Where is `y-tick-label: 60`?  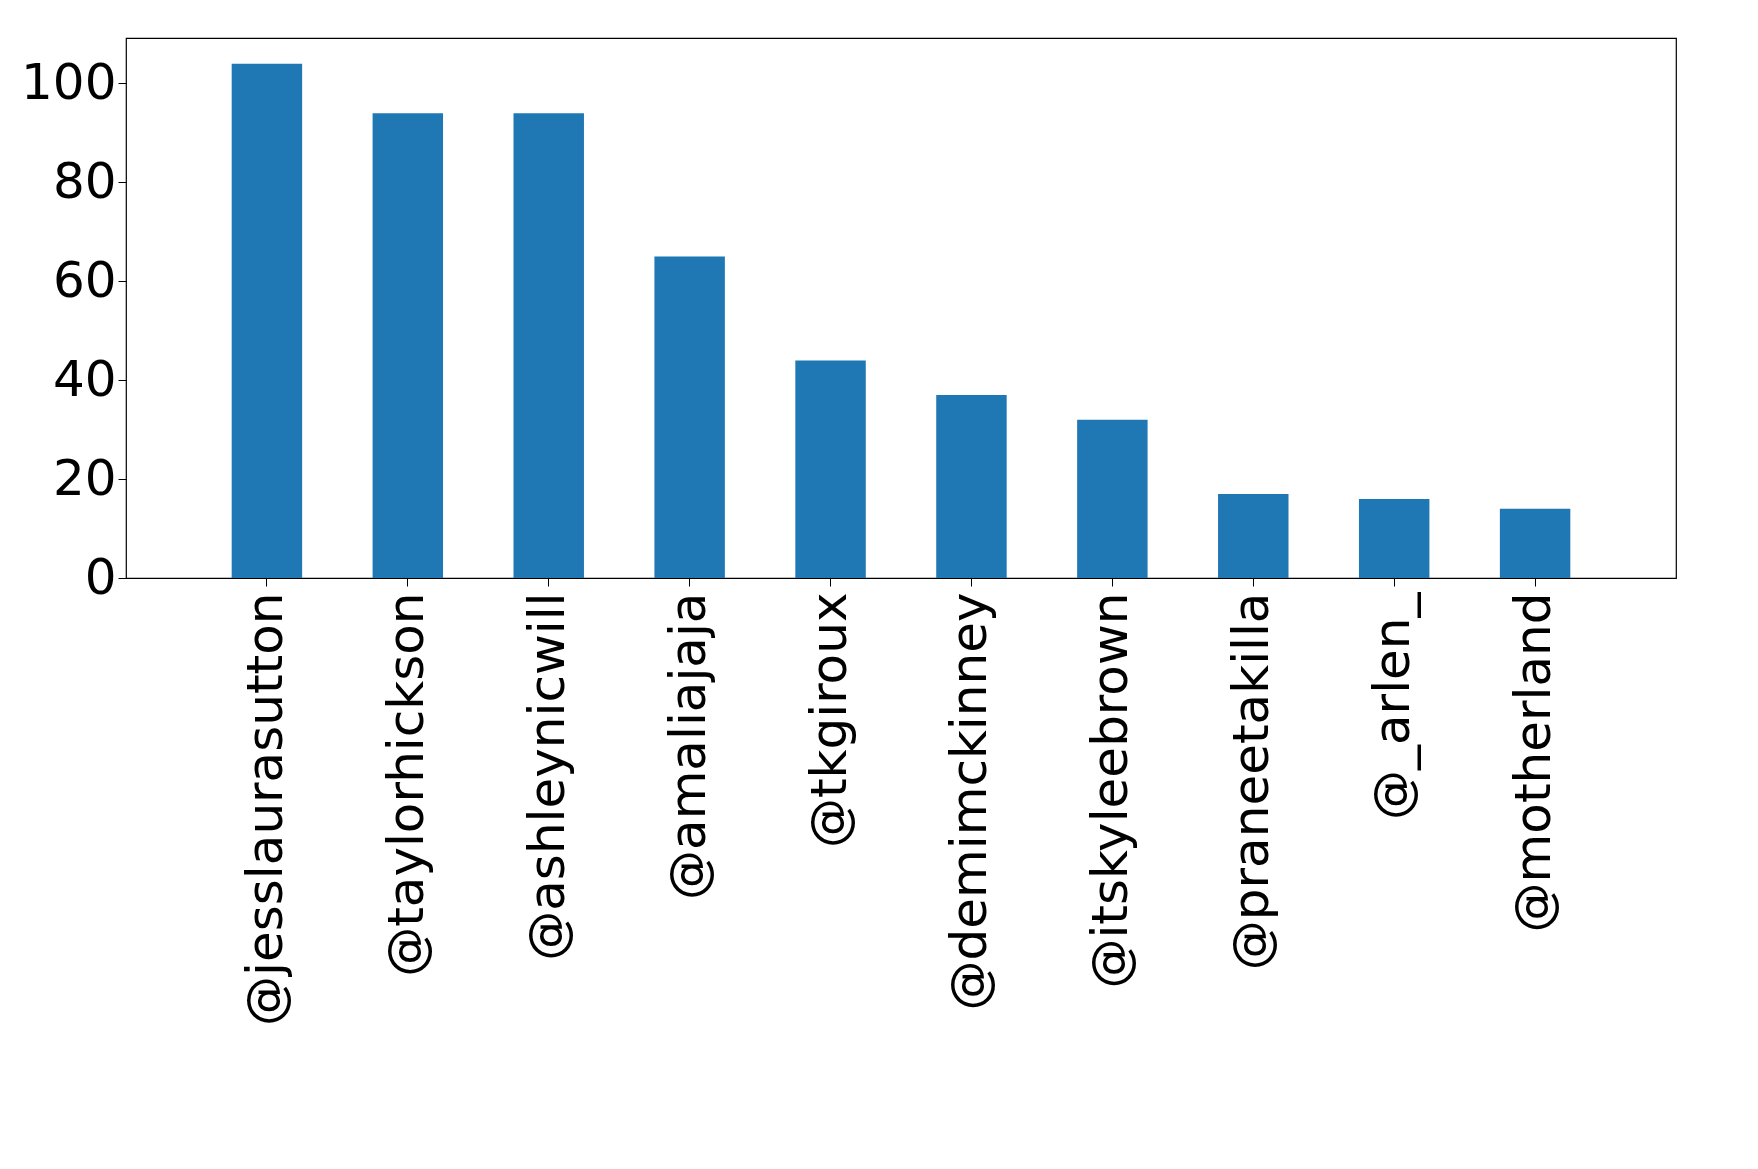 y-tick-label: 60 is located at coordinates (84, 279).